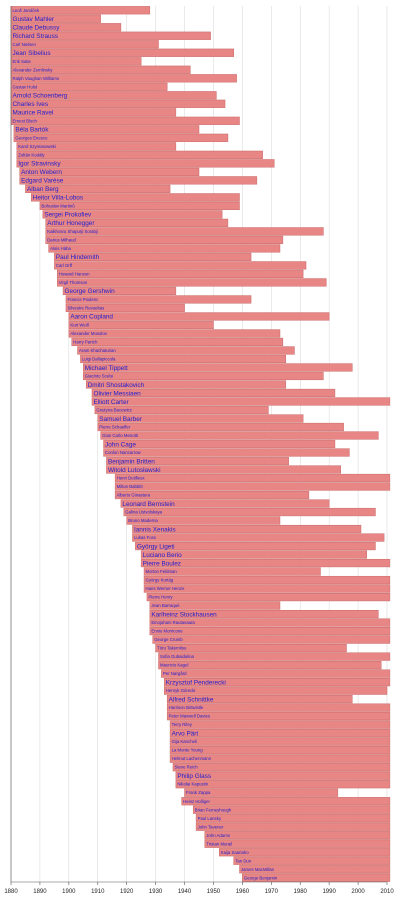 Image resolution: width=400 pixels, height=899 pixels. I want to click on composer-label: Jean Sibelius, so click(32, 53).